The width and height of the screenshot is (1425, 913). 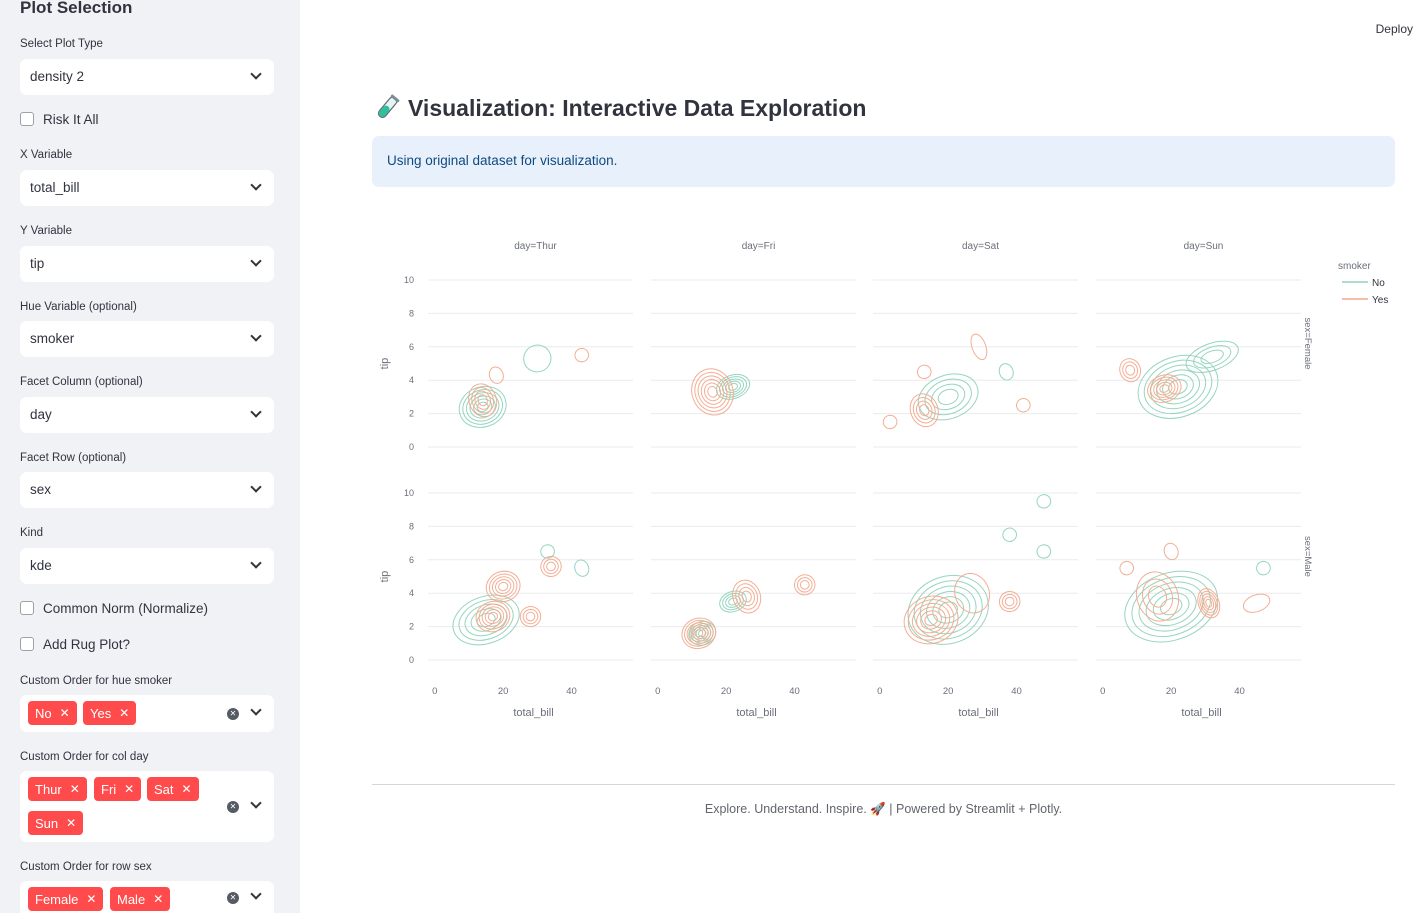 What do you see at coordinates (147, 566) in the screenshot?
I see `kind-select: kde` at bounding box center [147, 566].